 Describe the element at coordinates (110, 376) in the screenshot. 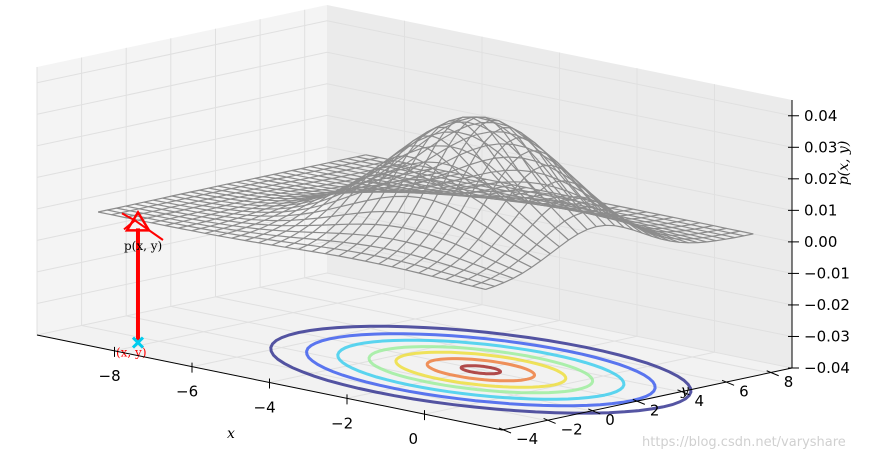

I see `x-tick-label: −8` at that location.